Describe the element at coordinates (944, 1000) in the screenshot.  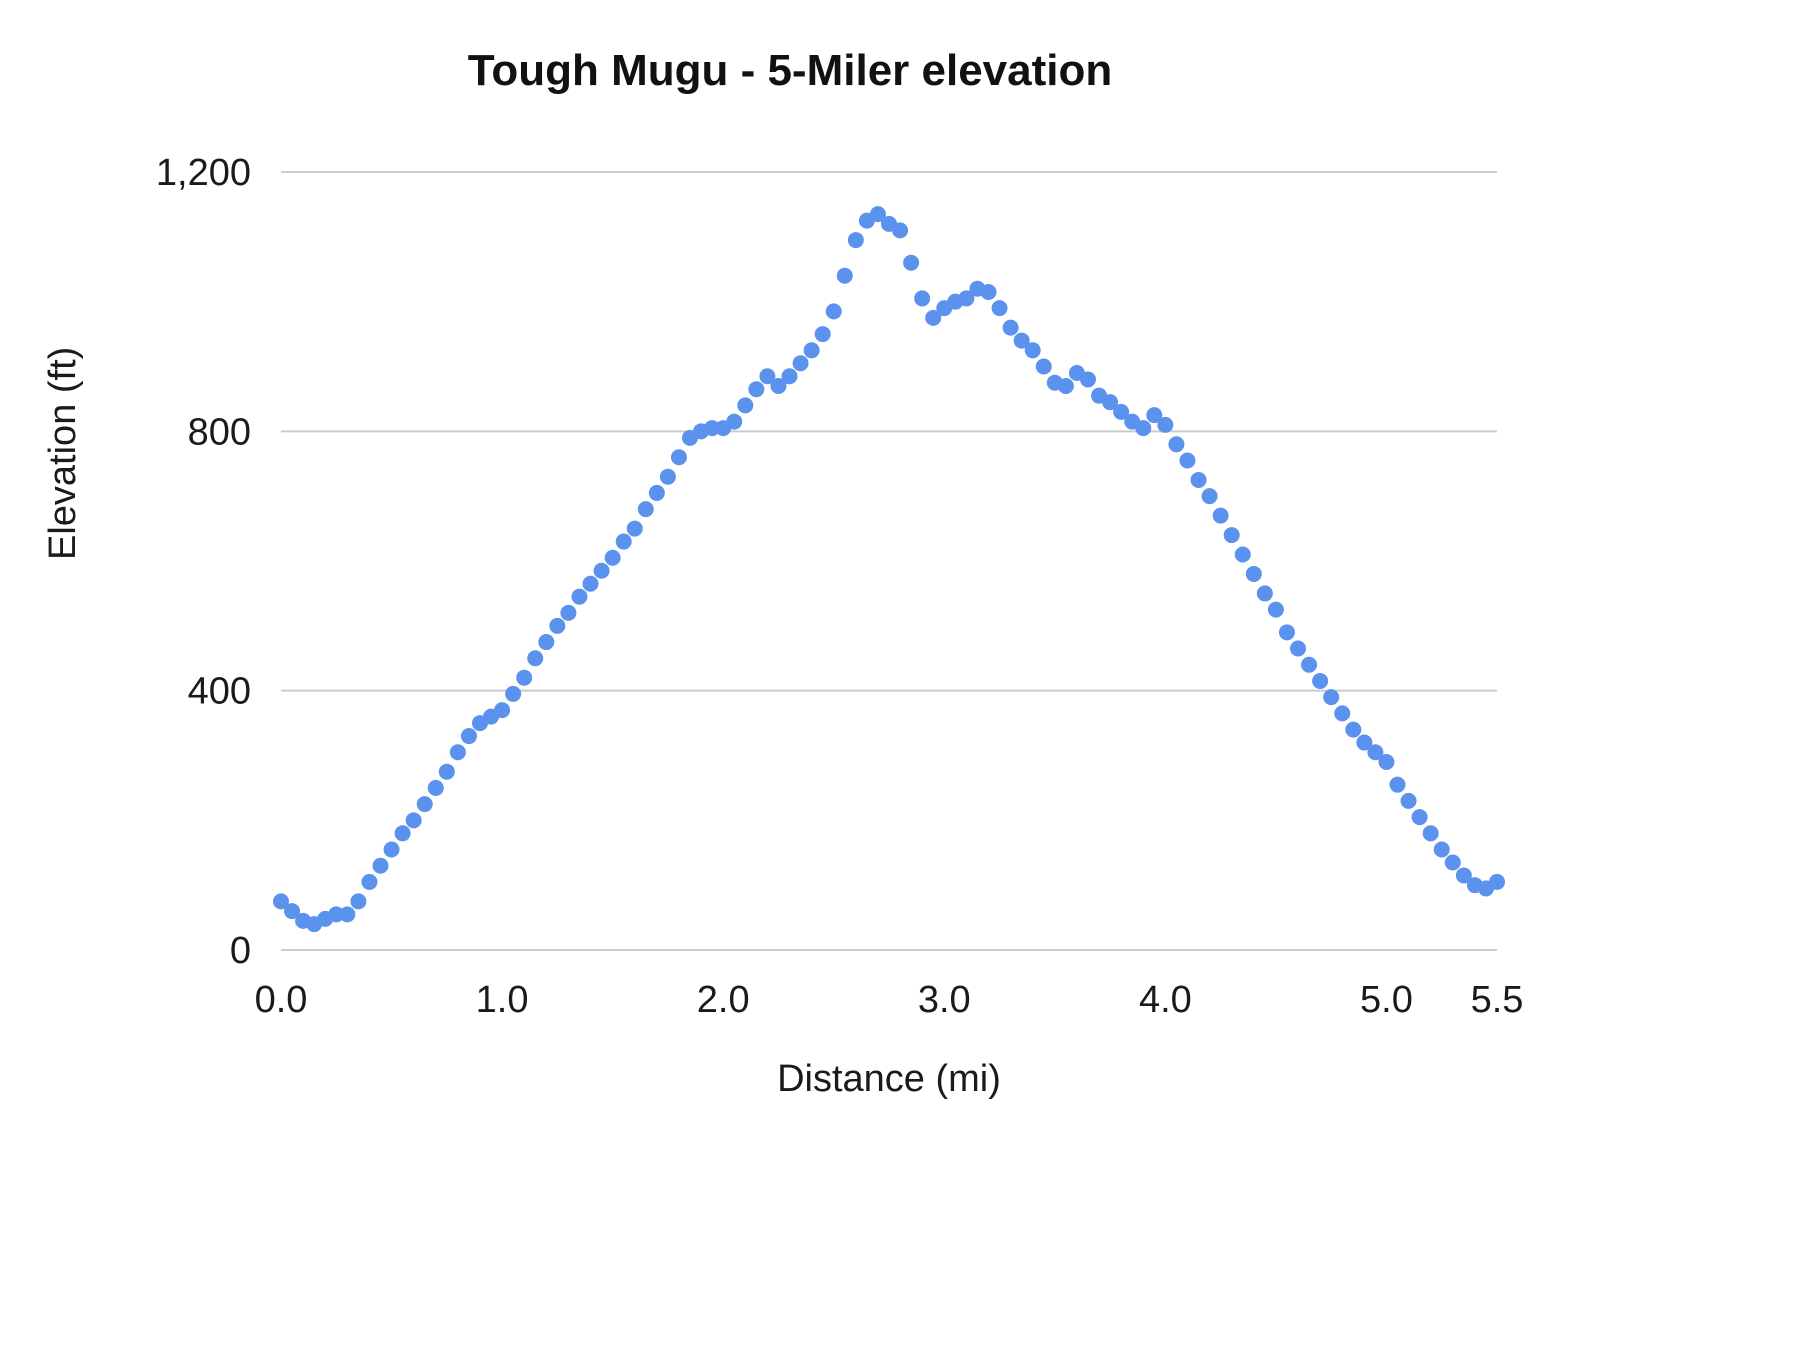
I see `x-tick-label: 3.0` at that location.